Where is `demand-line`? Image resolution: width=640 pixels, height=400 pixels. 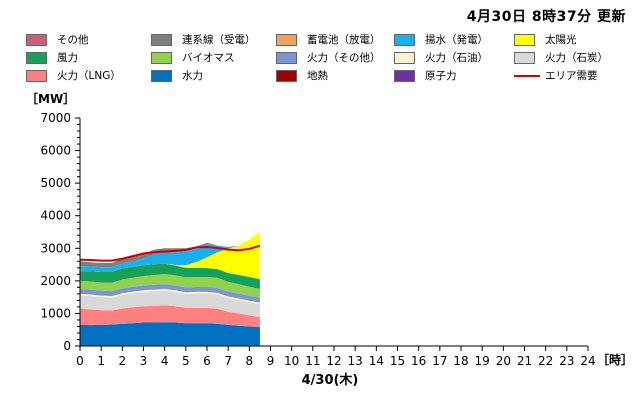
demand-line is located at coordinates (170, 253).